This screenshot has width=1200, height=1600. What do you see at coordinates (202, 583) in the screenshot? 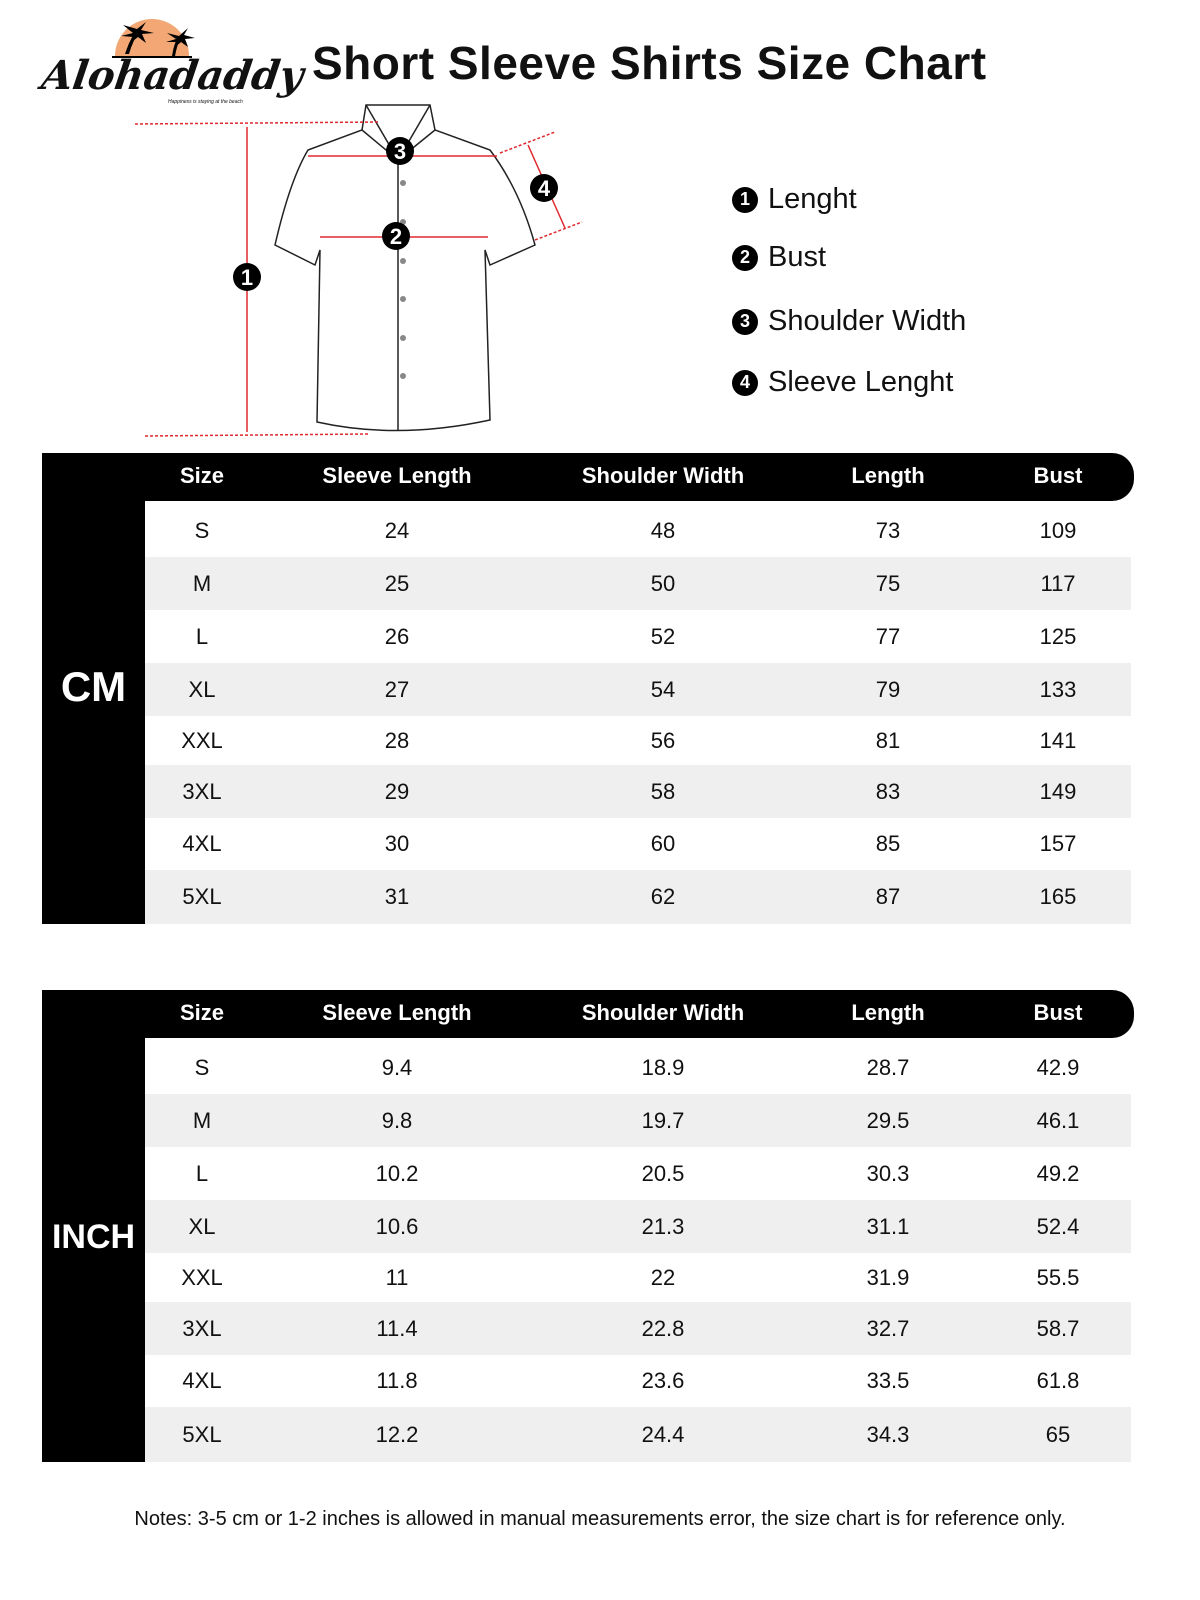
I see `table-cell: M` at bounding box center [202, 583].